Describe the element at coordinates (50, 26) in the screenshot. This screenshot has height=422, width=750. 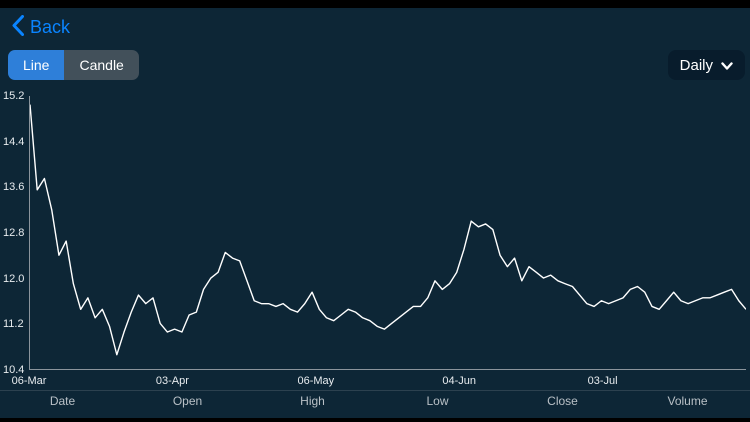
I see `back-label: Back` at that location.